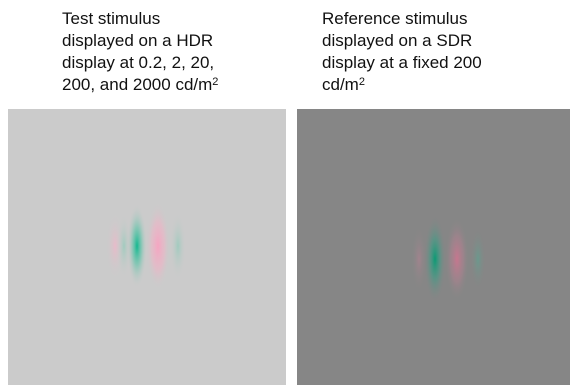  What do you see at coordinates (340, 84) in the screenshot?
I see `caption-text: cd/m` at bounding box center [340, 84].